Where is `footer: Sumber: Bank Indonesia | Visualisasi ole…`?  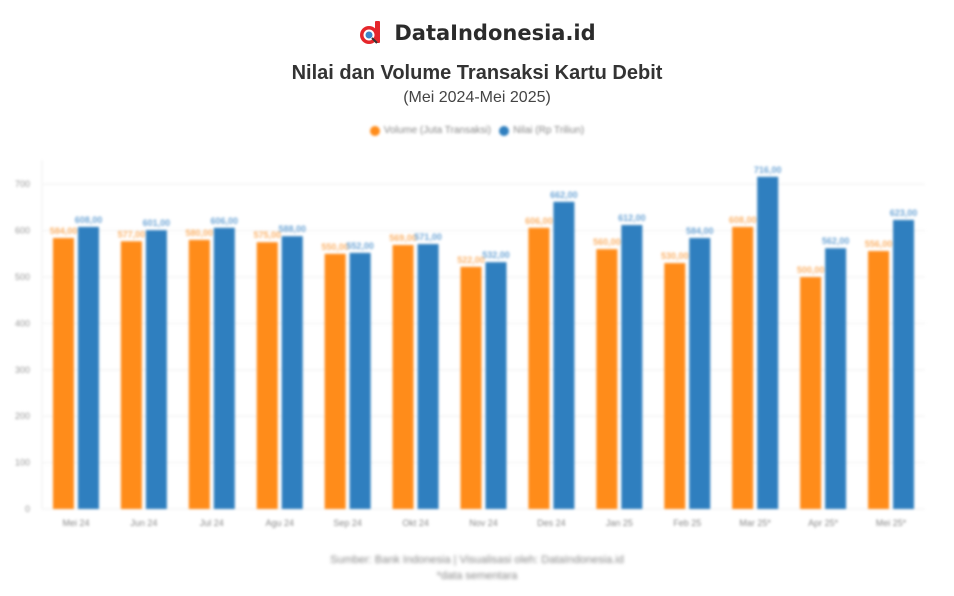
footer: Sumber: Bank Indonesia | Visualisasi ole… is located at coordinates (477, 568).